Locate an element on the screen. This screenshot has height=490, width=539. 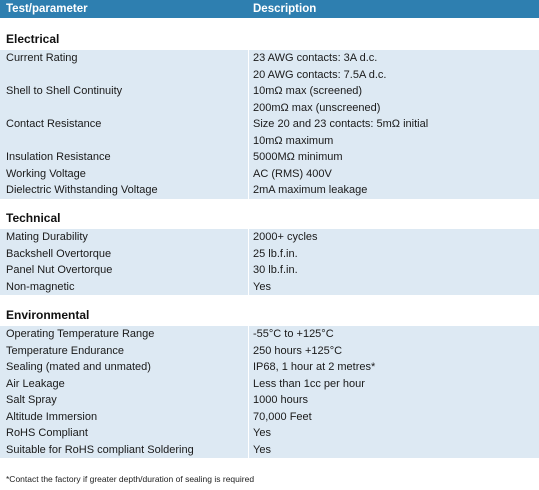
table-row: Mating Durability 2000+ cycles is located at coordinates (269, 237).